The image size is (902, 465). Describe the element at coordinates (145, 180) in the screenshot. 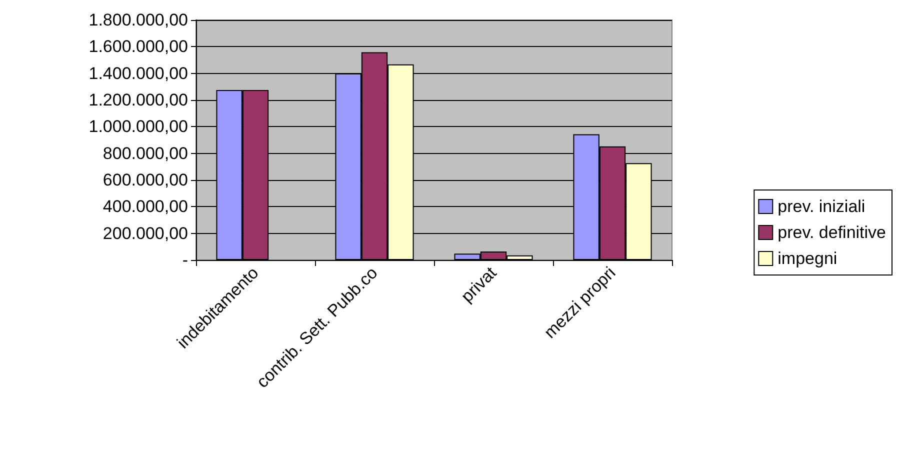

I see `y-tick-label: 600.000,00` at that location.